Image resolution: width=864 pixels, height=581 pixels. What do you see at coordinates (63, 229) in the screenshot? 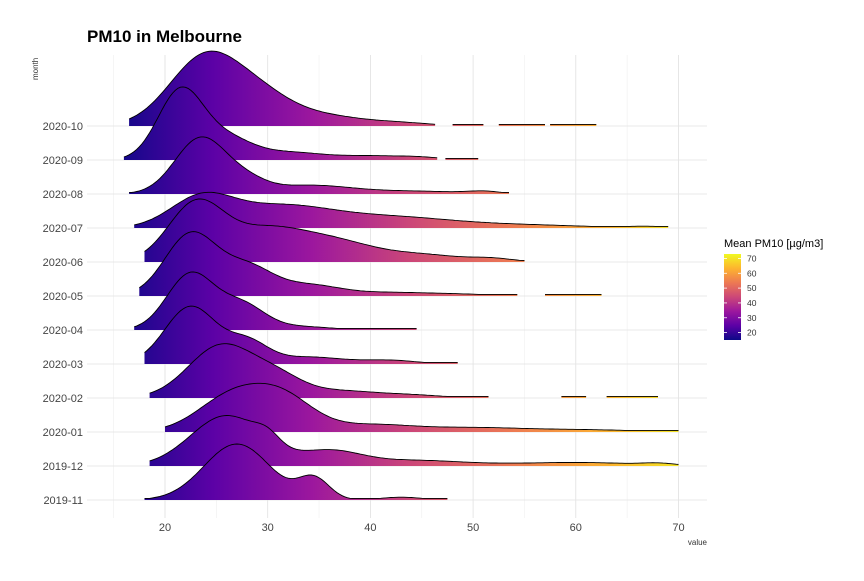
I see `y-tick-label: 2020-07` at bounding box center [63, 229].